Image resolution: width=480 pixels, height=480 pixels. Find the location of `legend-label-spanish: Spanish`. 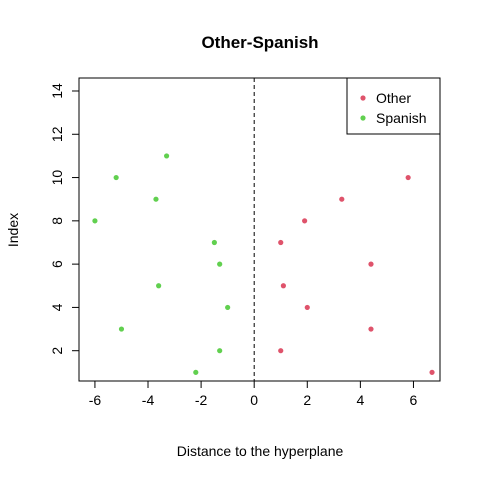

legend-label-spanish: Spanish is located at coordinates (401, 118).